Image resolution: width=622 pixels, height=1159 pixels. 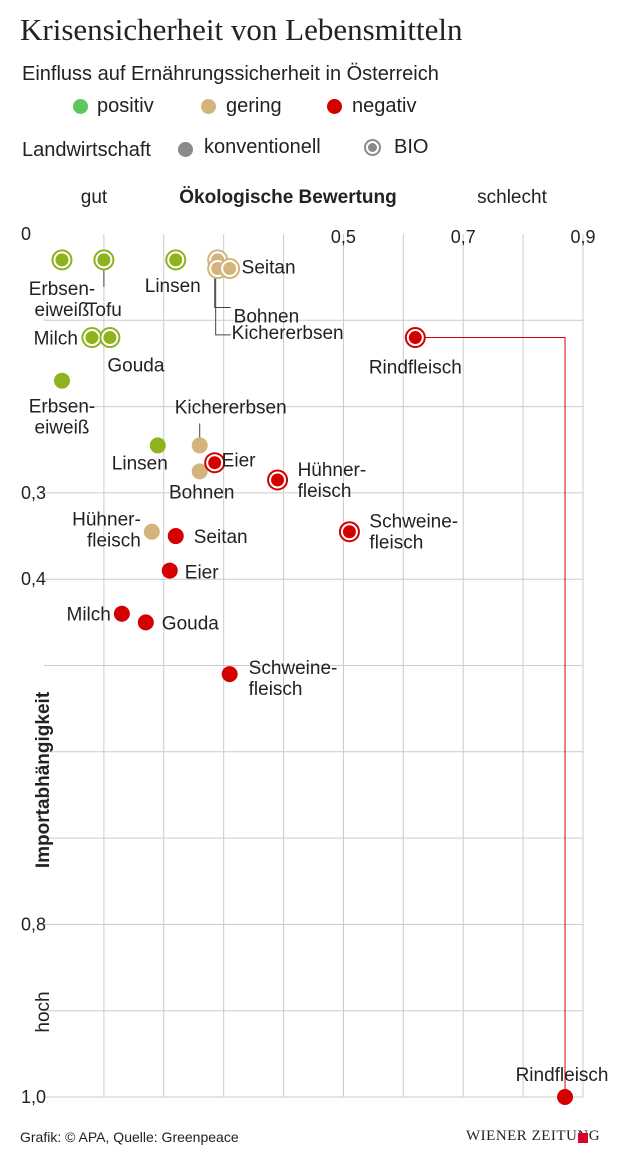 I want to click on point-label-line: Schweine-, so click(x=413, y=522).